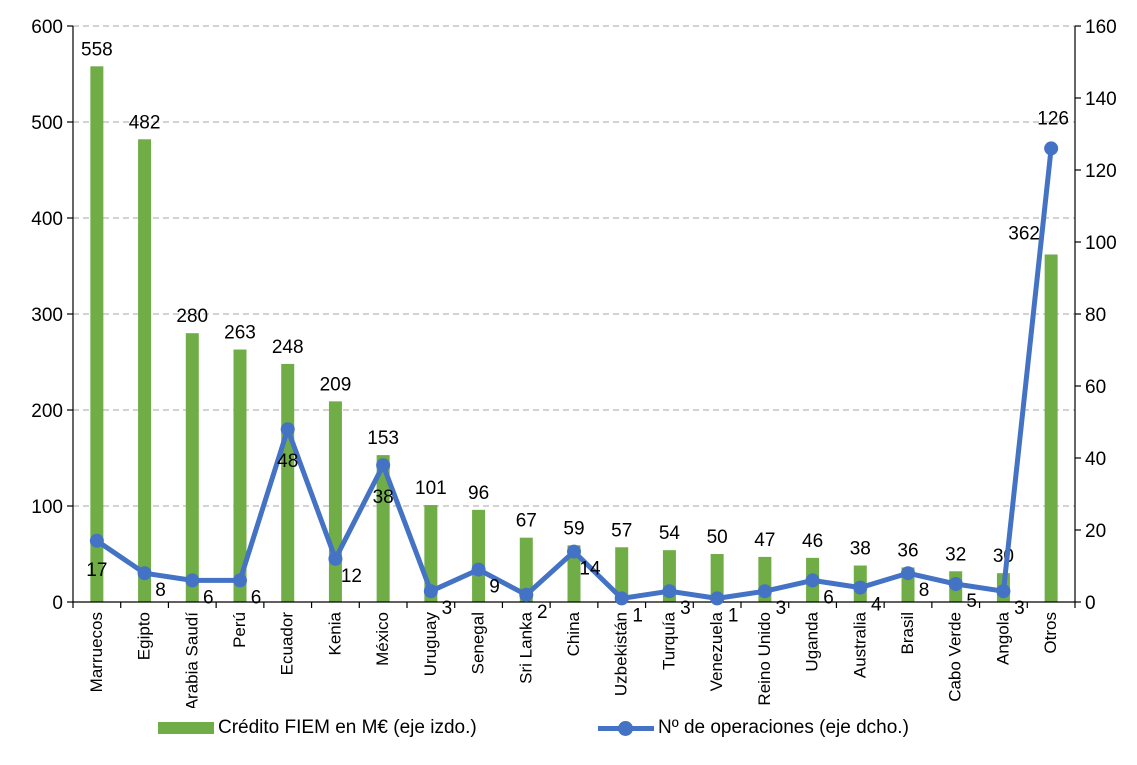 Image resolution: width=1137 pixels, height=765 pixels. What do you see at coordinates (907, 633) in the screenshot?
I see `x-tick-label: Brasil` at bounding box center [907, 633].